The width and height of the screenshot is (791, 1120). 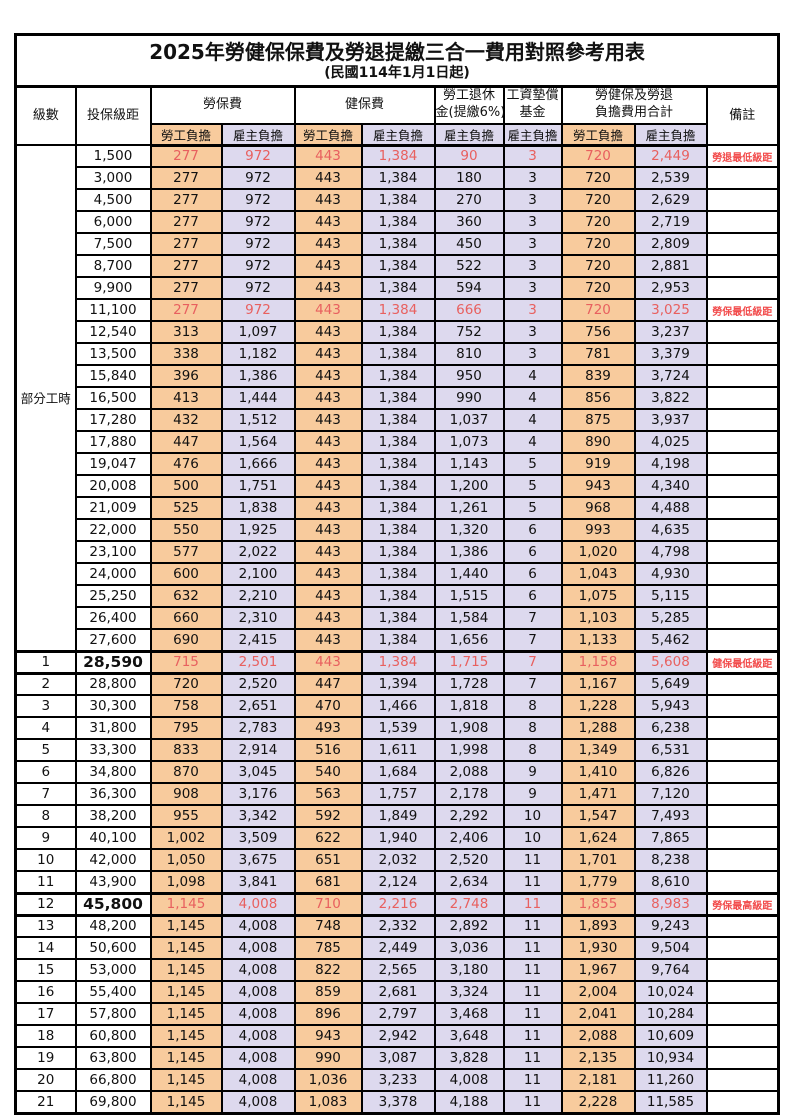 I want to click on table-row: 5 33,300 833 2,914 516 1,611 1,998 8 1,349 6,531, so click(x=397, y=750).